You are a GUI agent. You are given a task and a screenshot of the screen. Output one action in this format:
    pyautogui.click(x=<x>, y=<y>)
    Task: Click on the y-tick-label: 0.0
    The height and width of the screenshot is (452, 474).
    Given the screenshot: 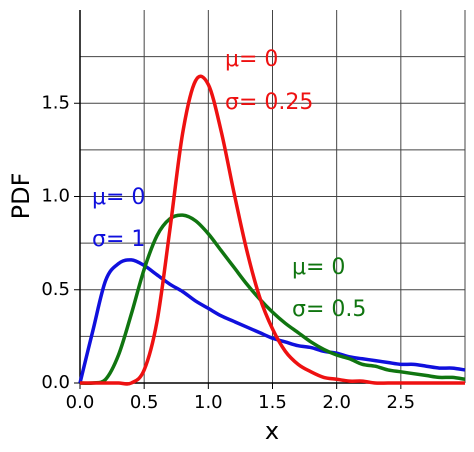 What is the action you would take?
    pyautogui.click(x=55, y=382)
    